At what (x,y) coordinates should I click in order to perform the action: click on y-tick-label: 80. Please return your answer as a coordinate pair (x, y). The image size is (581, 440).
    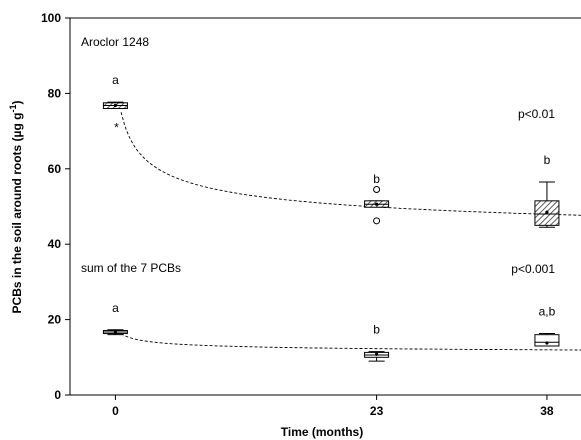
    Looking at the image, I should click on (55, 93).